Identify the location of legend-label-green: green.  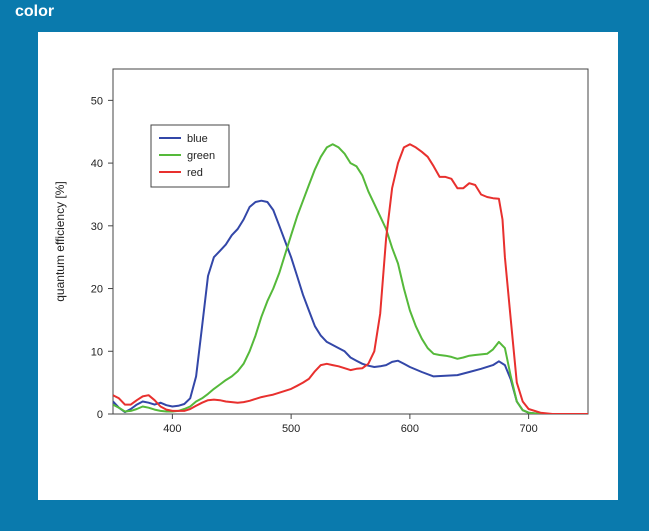
(201, 156).